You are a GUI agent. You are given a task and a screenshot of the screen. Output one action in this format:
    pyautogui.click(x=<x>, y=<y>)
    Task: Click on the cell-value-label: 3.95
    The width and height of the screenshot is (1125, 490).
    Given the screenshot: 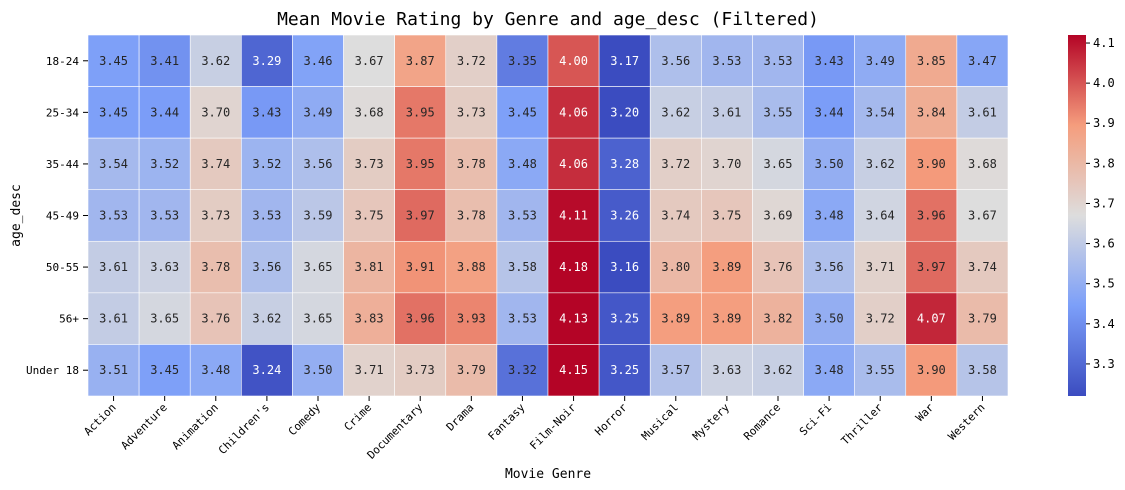 What is the action you would take?
    pyautogui.click(x=420, y=164)
    